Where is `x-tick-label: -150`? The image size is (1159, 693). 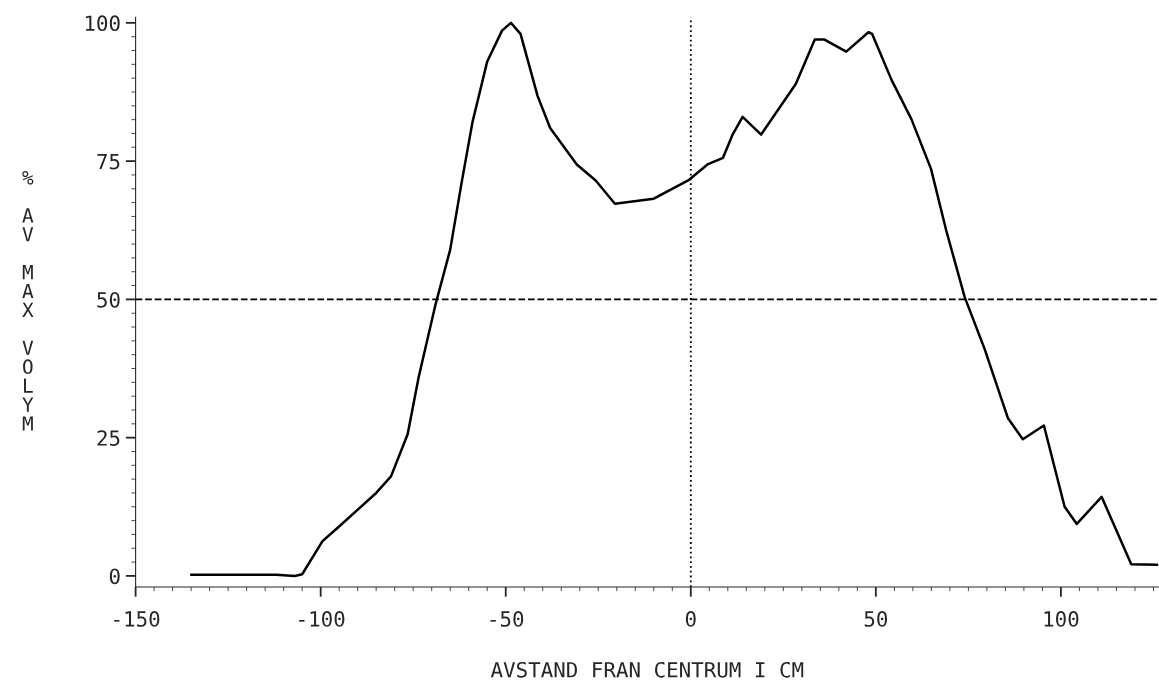 x-tick-label: -150 is located at coordinates (137, 619).